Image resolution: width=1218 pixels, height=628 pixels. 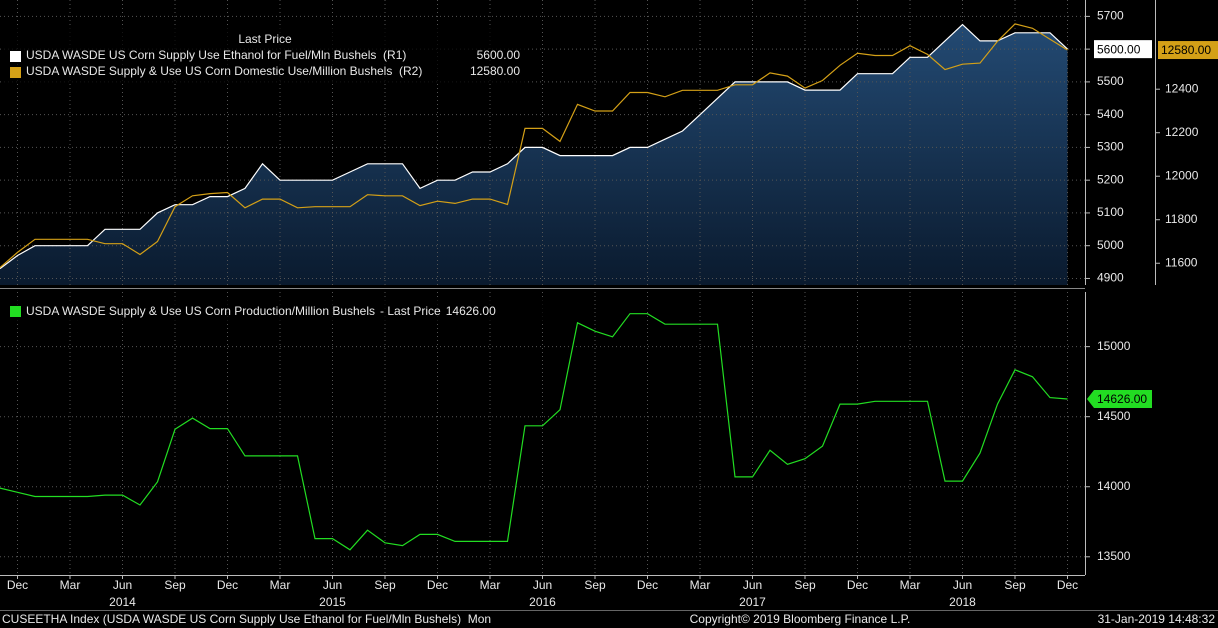 I want to click on y-tick-label: 15000, so click(x=1114, y=346).